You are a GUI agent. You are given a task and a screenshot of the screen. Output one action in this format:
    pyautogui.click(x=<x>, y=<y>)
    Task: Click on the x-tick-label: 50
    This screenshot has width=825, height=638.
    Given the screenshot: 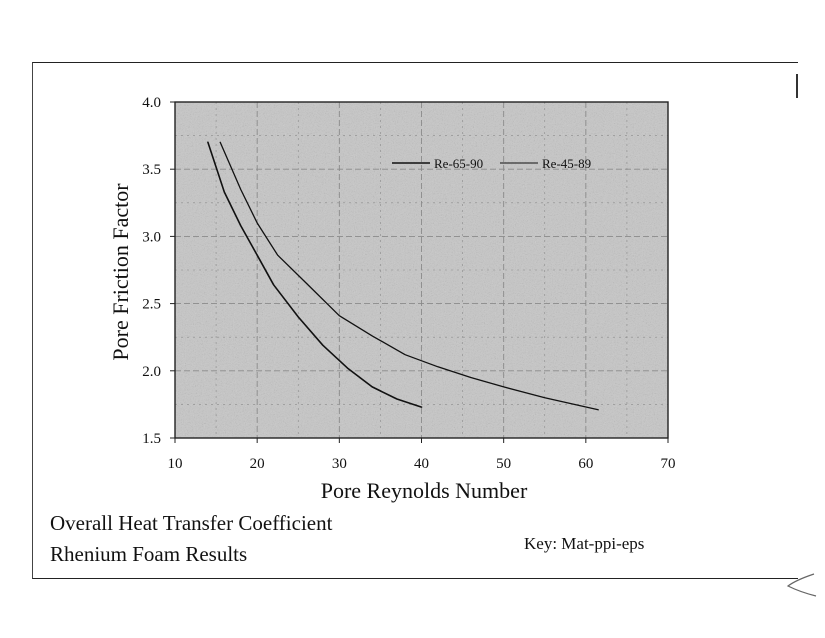 What is the action you would take?
    pyautogui.click(x=503, y=464)
    